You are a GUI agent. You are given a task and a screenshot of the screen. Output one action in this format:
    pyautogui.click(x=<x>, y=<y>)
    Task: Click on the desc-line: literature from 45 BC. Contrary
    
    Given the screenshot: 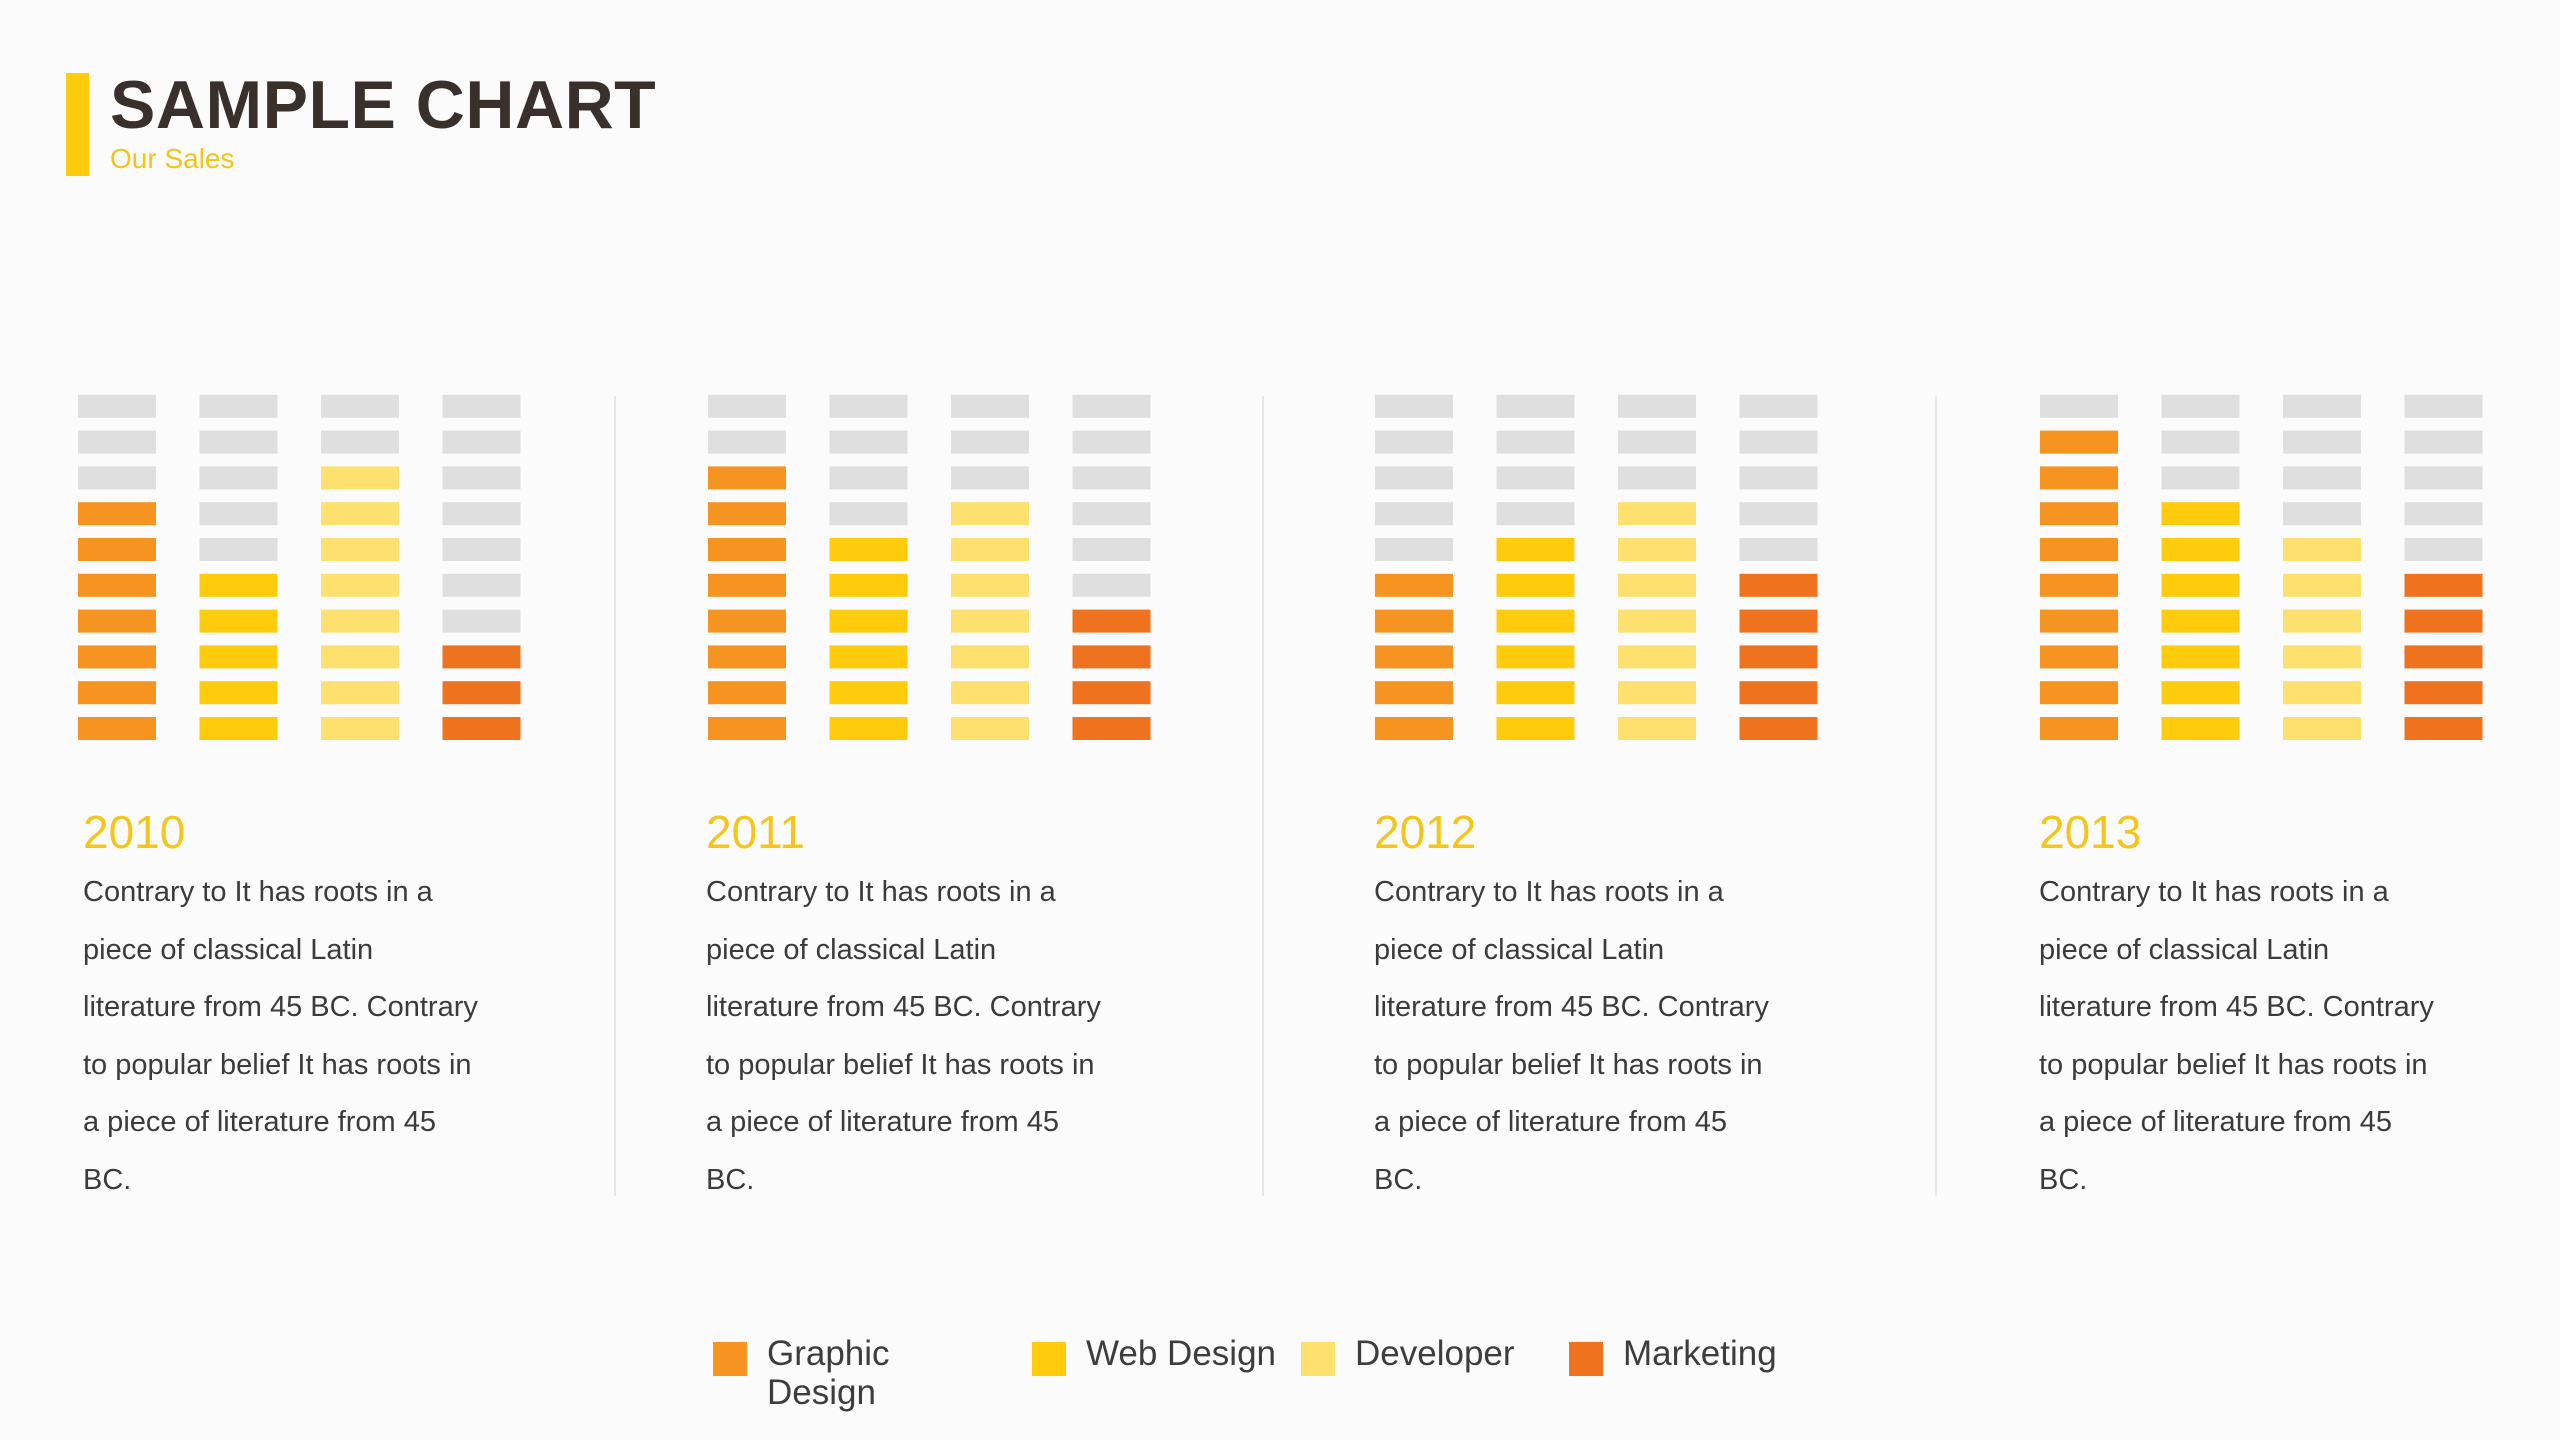 What is the action you would take?
    pyautogui.click(x=1571, y=1007)
    